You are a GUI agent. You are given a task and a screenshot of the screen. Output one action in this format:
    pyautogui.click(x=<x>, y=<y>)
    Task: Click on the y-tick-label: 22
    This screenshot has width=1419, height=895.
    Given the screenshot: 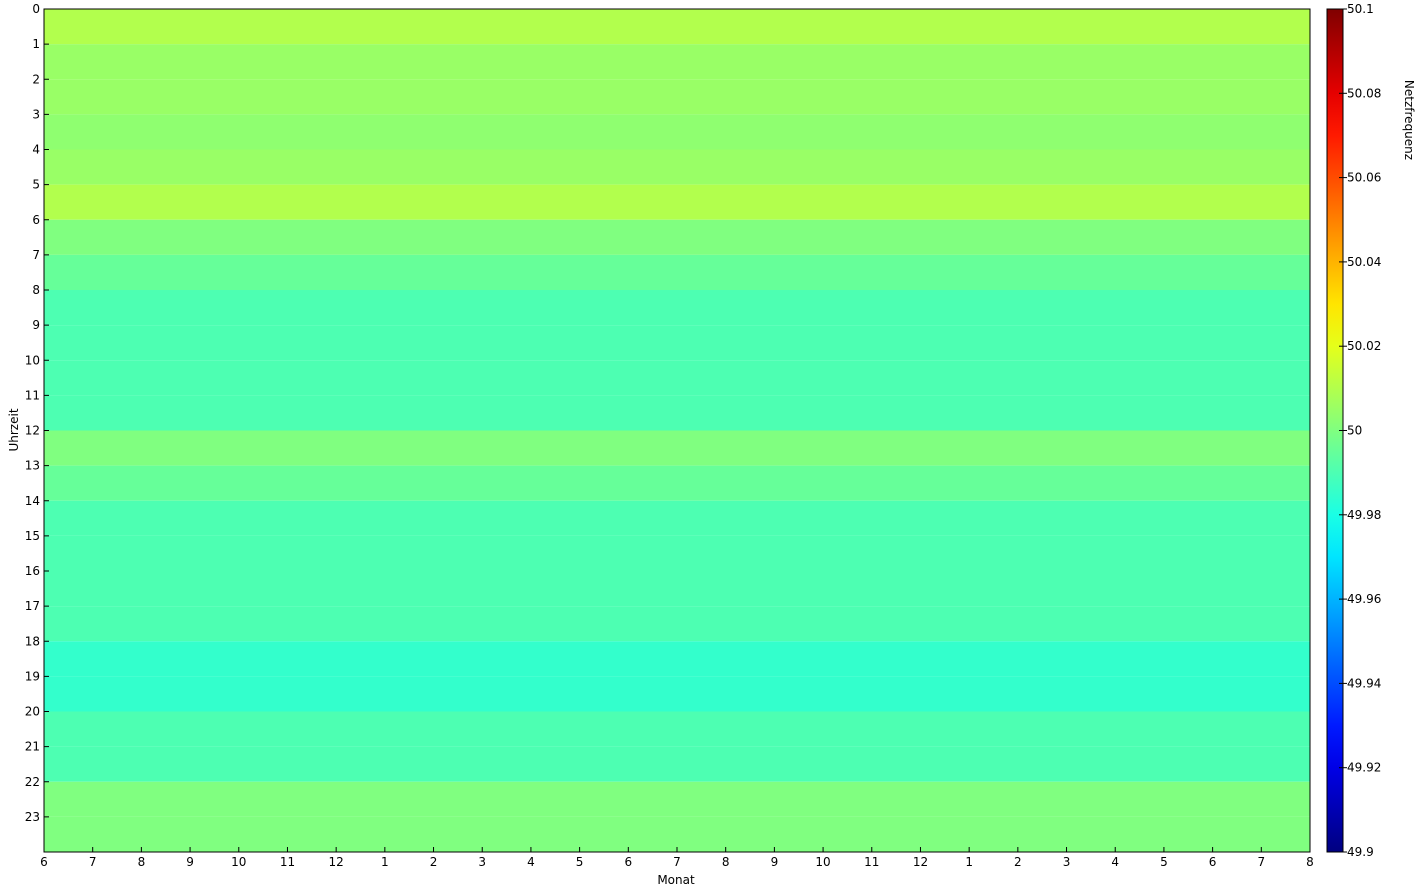 What is the action you would take?
    pyautogui.click(x=32, y=782)
    